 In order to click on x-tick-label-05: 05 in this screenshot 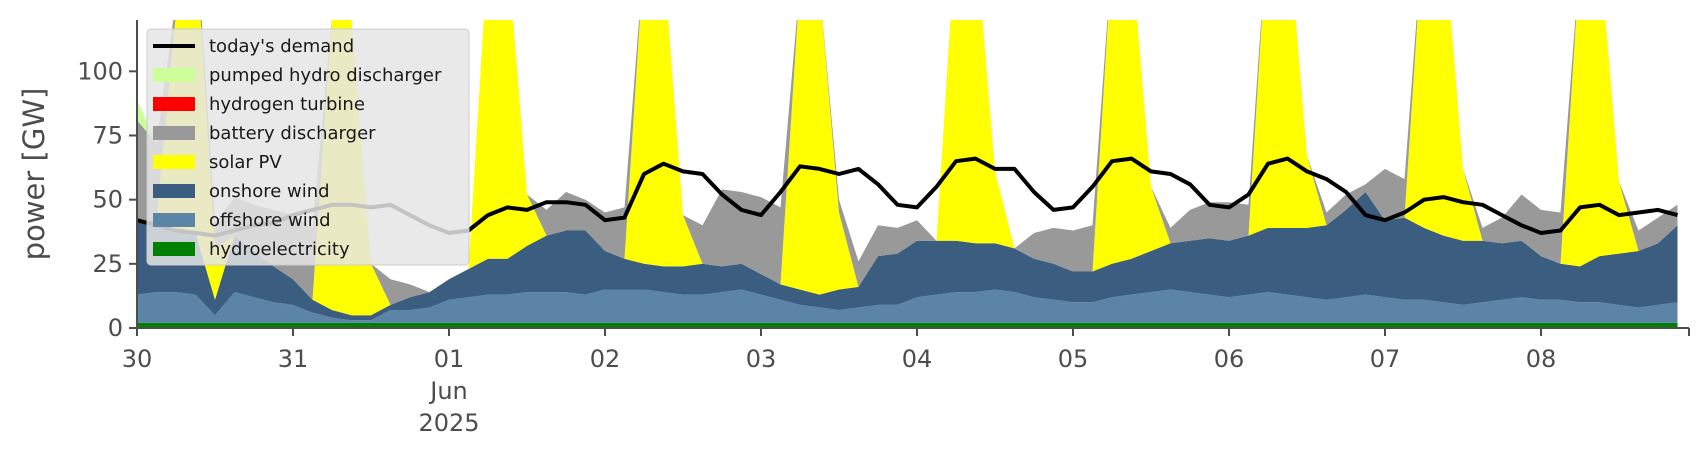, I will do `click(1073, 359)`.